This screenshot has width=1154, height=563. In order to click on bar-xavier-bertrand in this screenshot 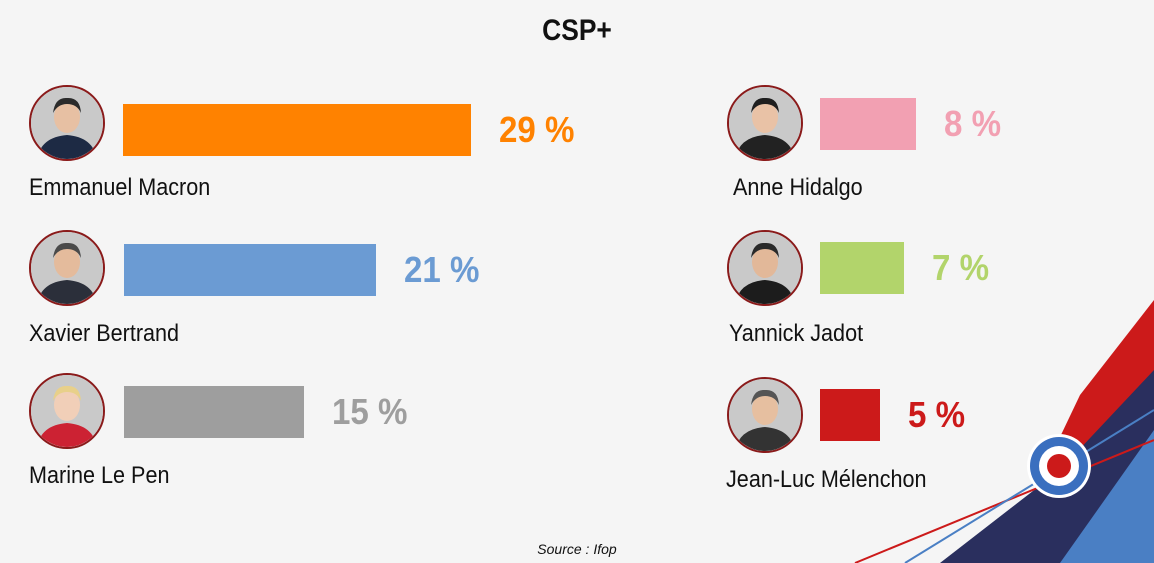, I will do `click(250, 270)`.